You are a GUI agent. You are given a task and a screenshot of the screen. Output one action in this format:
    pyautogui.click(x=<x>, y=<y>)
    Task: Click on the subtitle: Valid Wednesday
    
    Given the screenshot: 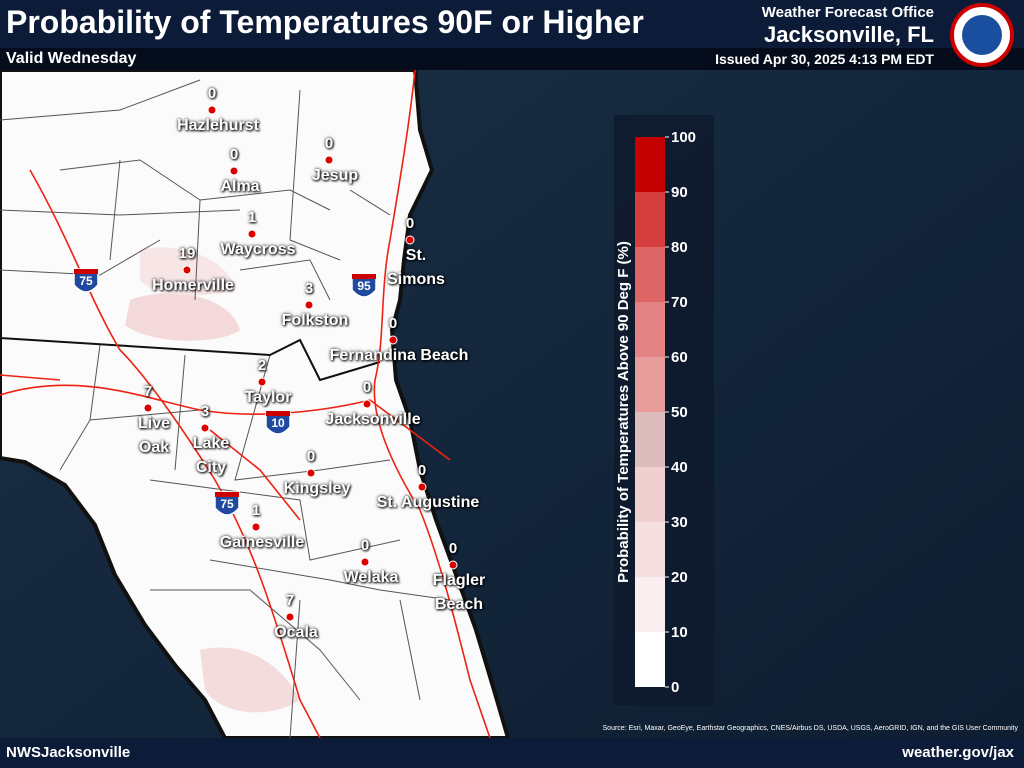 What is the action you would take?
    pyautogui.click(x=71, y=58)
    